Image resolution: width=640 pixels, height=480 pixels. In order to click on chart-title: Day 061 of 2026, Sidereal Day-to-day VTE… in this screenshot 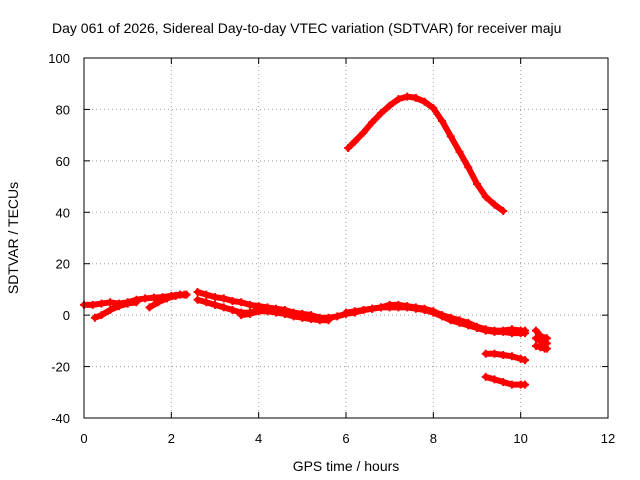, I will do `click(306, 28)`.